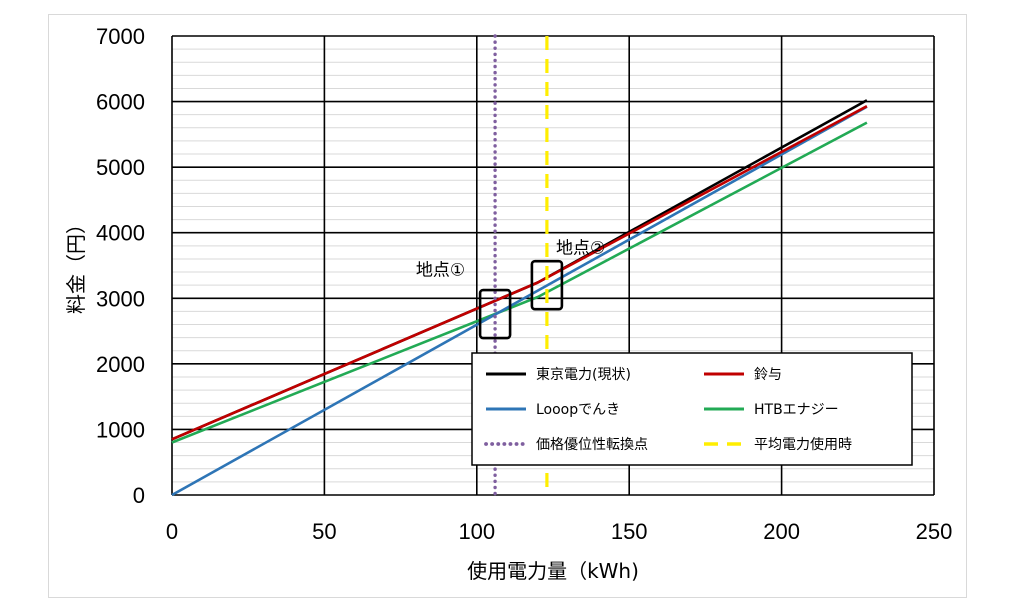 The width and height of the screenshot is (1024, 616). Describe the element at coordinates (559, 531) in the screenshot. I see `x-tick-labels: 0 50 100 150 200 250` at that location.